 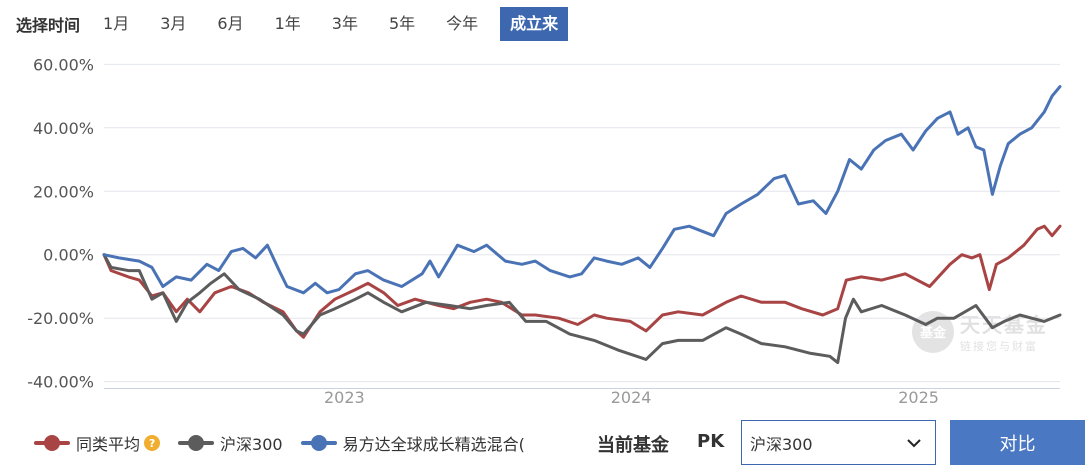 I want to click on y-tick-label: 40.00%, so click(x=63, y=128).